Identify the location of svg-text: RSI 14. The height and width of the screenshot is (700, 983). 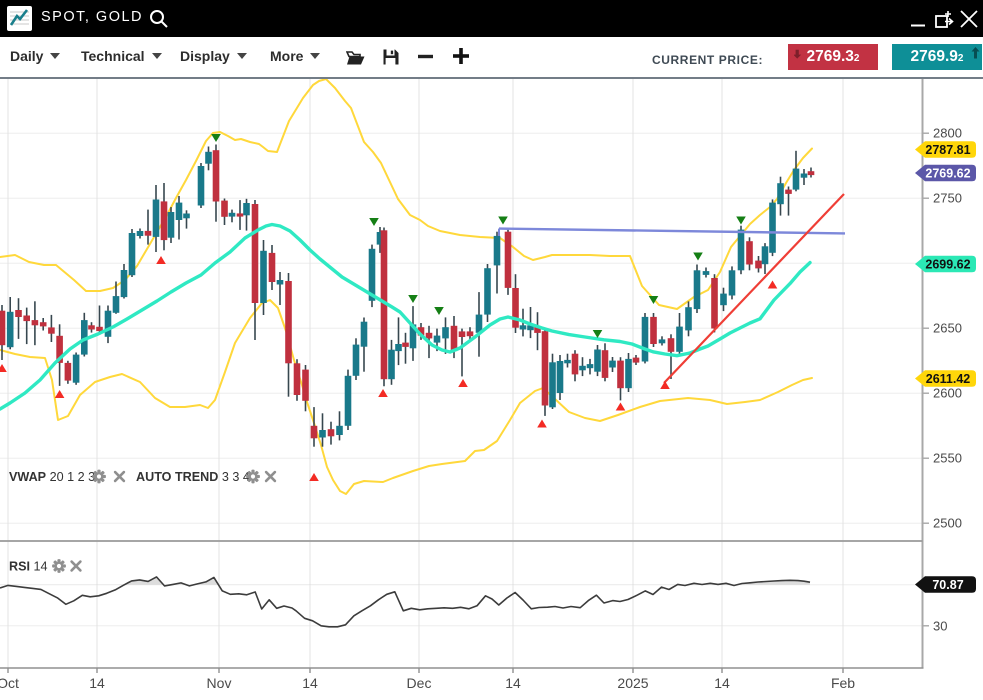
(28, 567).